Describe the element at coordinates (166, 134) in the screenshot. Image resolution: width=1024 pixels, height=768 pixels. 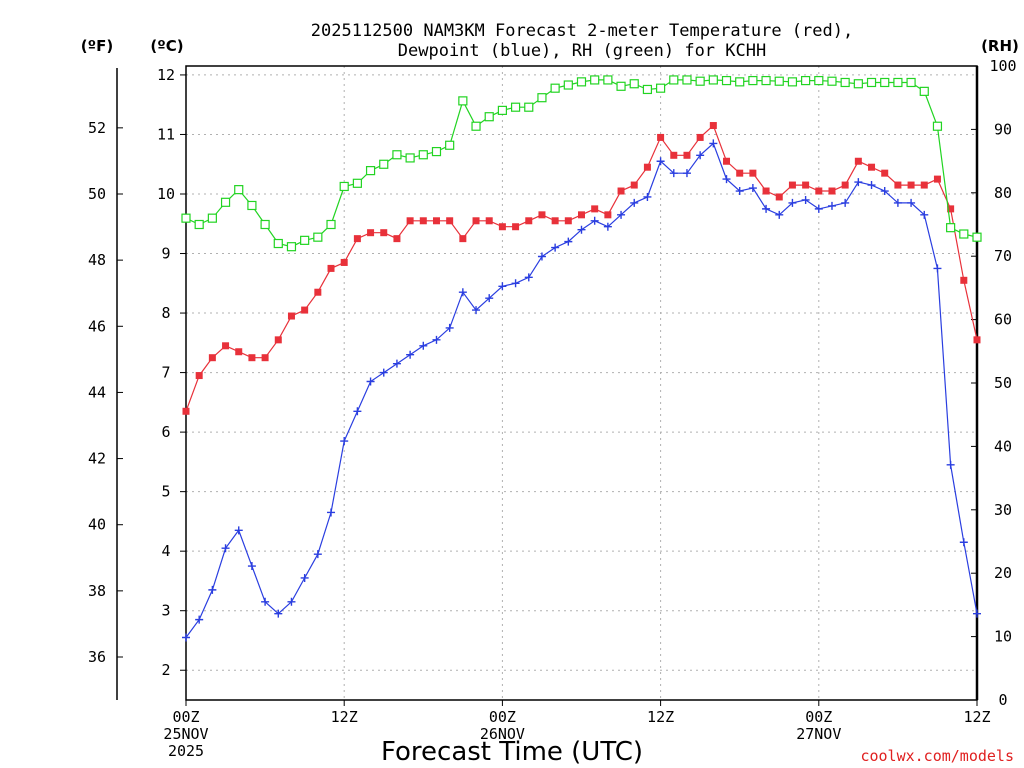
I see `celsius-tick-label: 11` at that location.